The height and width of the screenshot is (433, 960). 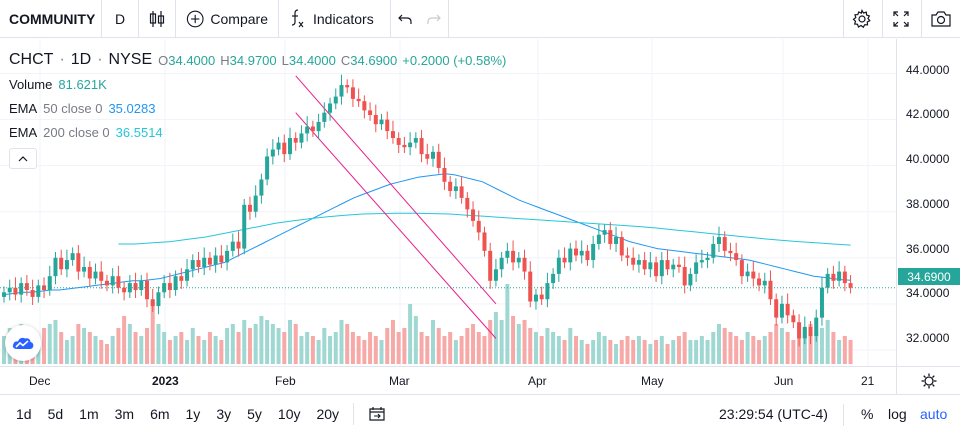 What do you see at coordinates (193, 414) in the screenshot?
I see `range-1y-button: 1y` at bounding box center [193, 414].